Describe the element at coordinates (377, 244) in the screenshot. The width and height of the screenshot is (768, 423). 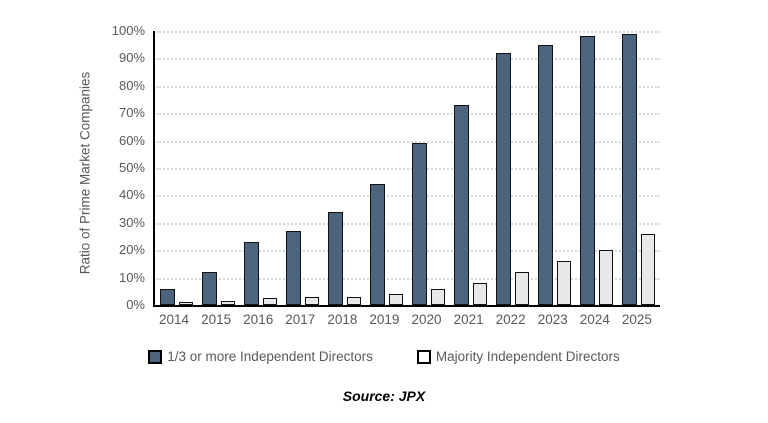
I see `bar-one-third-2019` at that location.